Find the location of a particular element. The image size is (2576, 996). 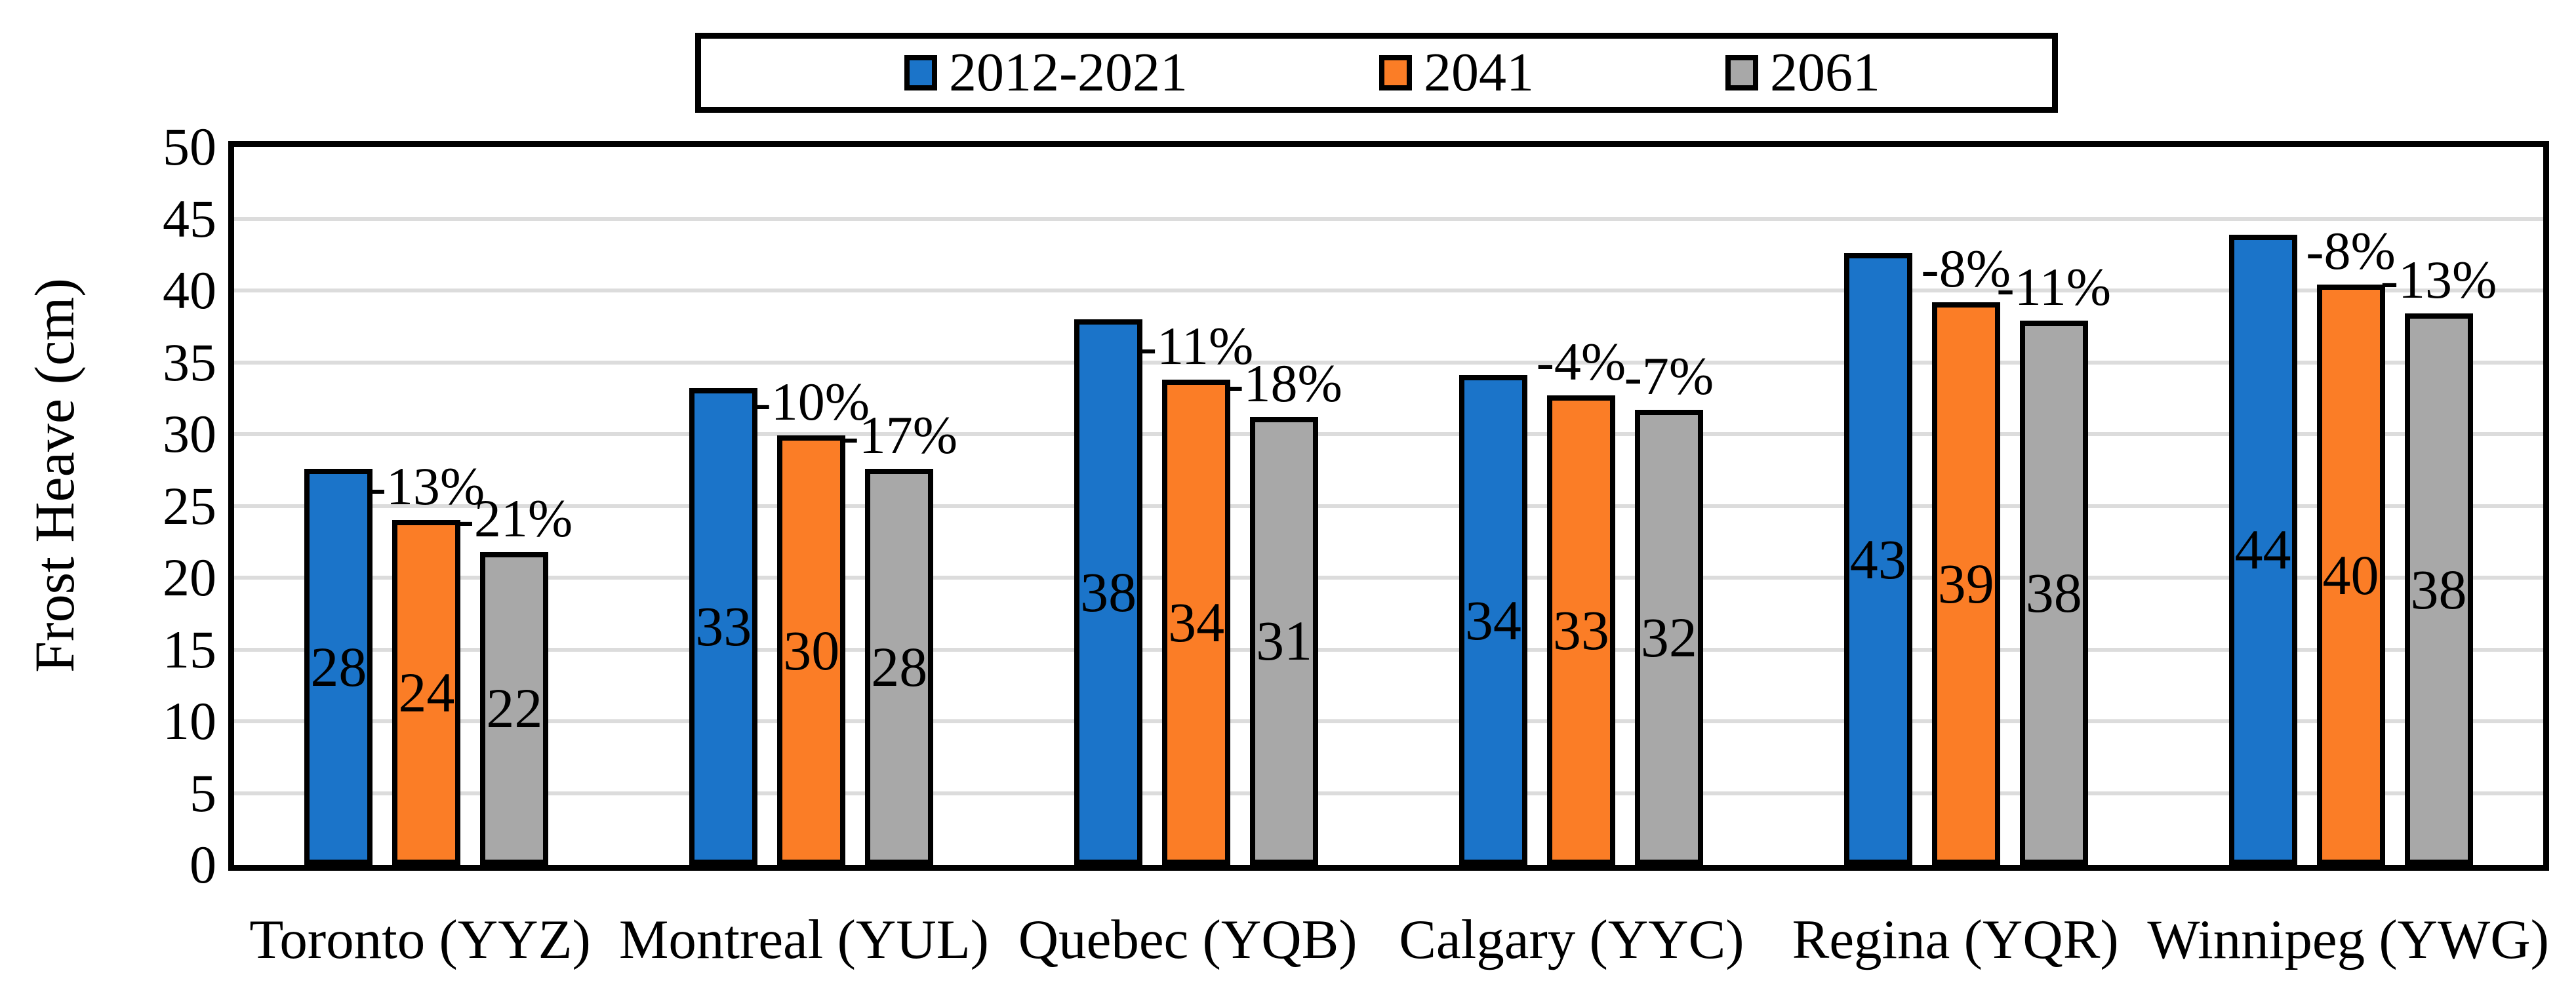

pct-change-label: -18% is located at coordinates (1284, 383).